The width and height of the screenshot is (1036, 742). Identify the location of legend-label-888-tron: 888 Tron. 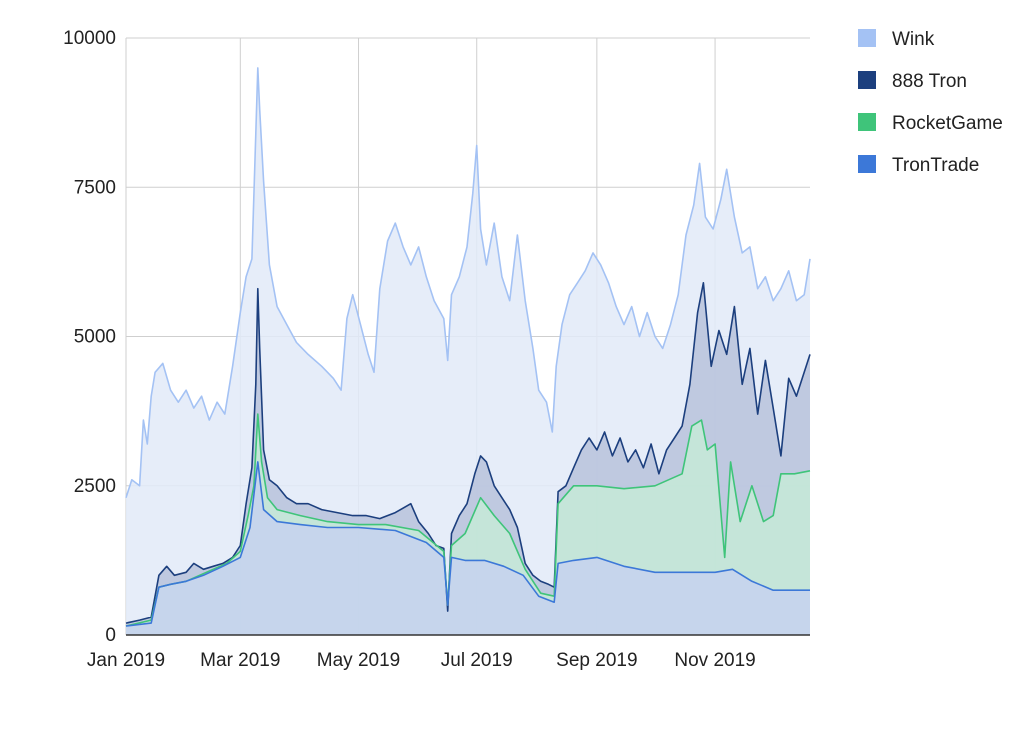
(929, 81).